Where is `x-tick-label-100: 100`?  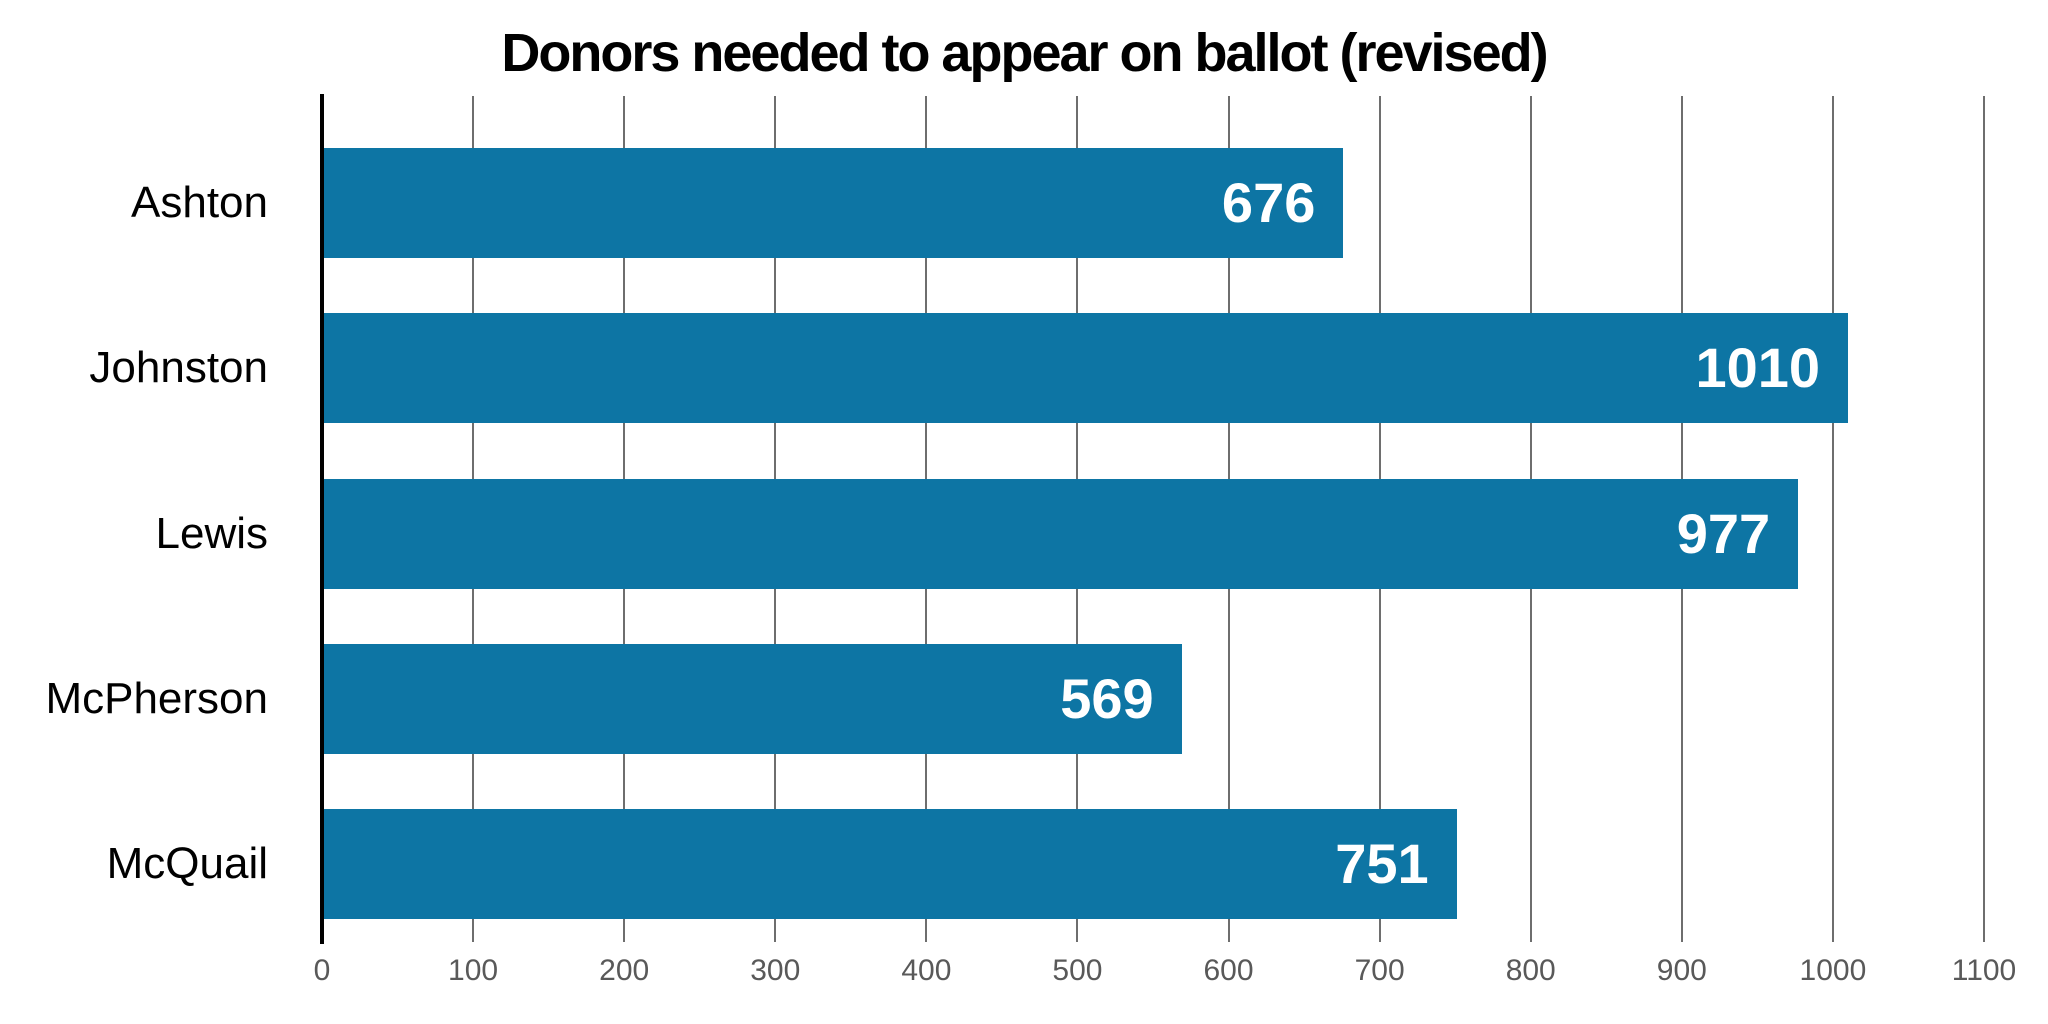 x-tick-label-100: 100 is located at coordinates (473, 970).